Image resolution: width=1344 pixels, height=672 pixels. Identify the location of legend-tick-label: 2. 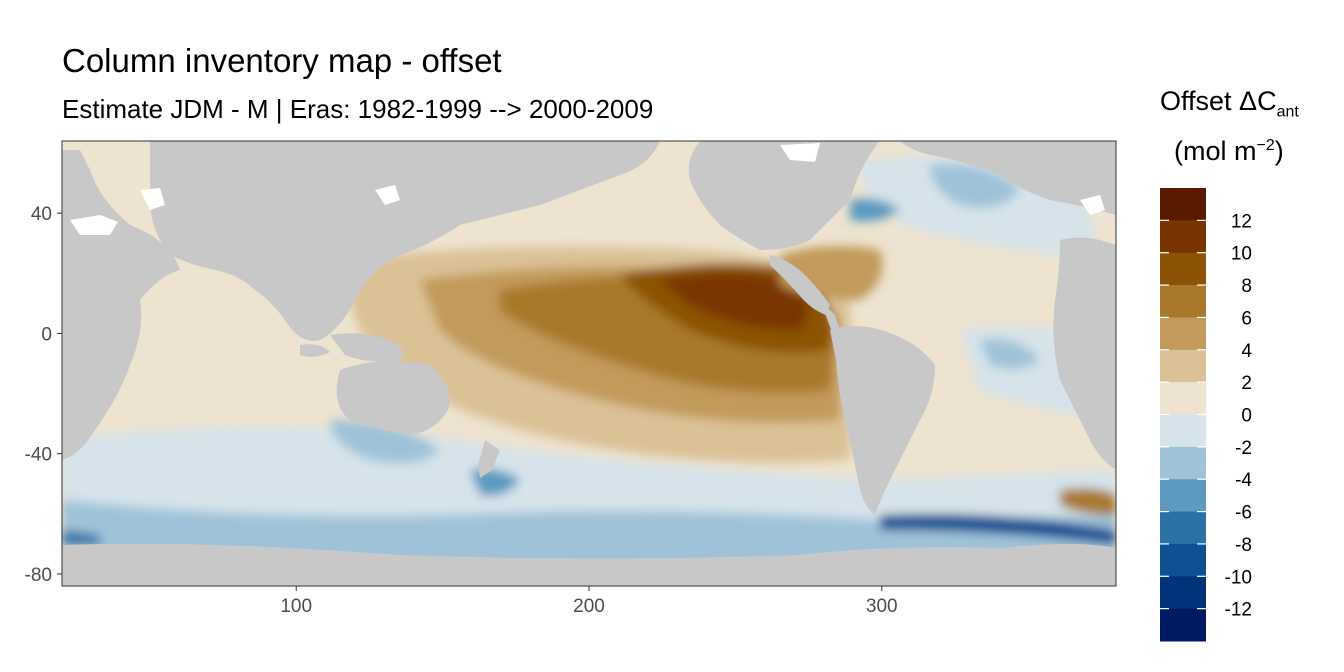
(1246, 383).